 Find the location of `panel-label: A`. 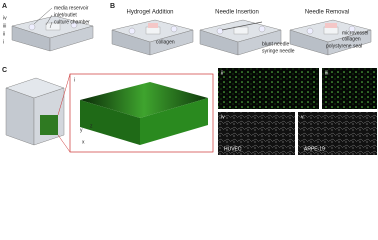

panel-label: A is located at coordinates (4, 6).